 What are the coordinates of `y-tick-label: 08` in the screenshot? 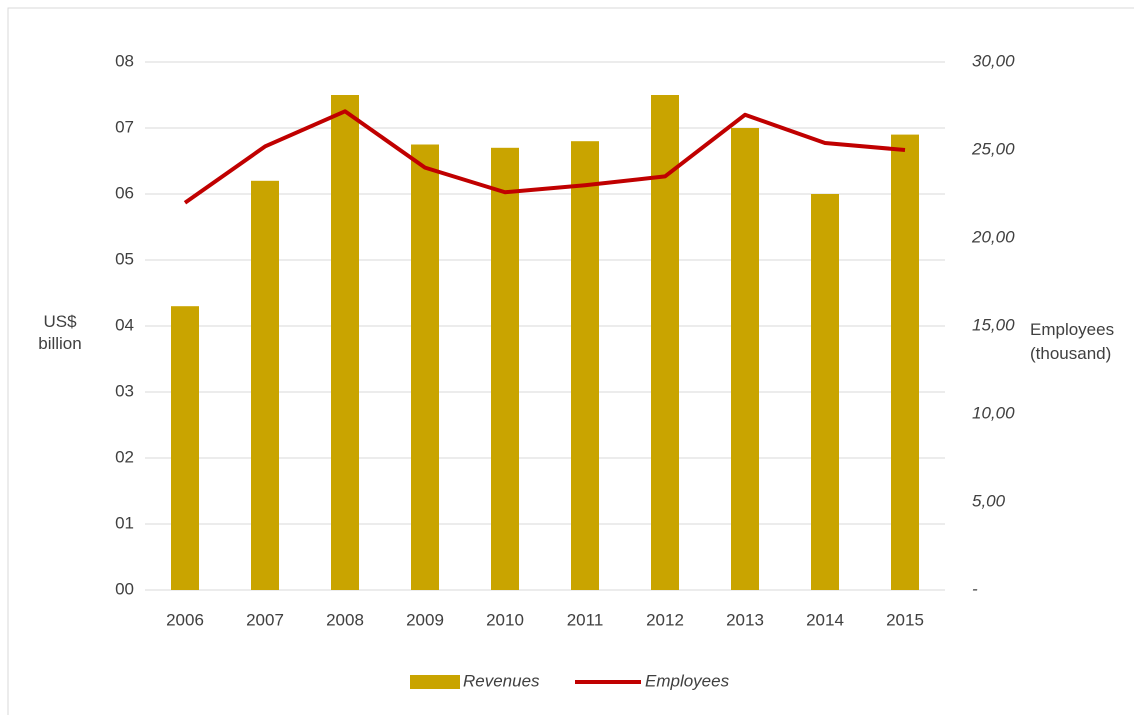 It's located at (124, 60).